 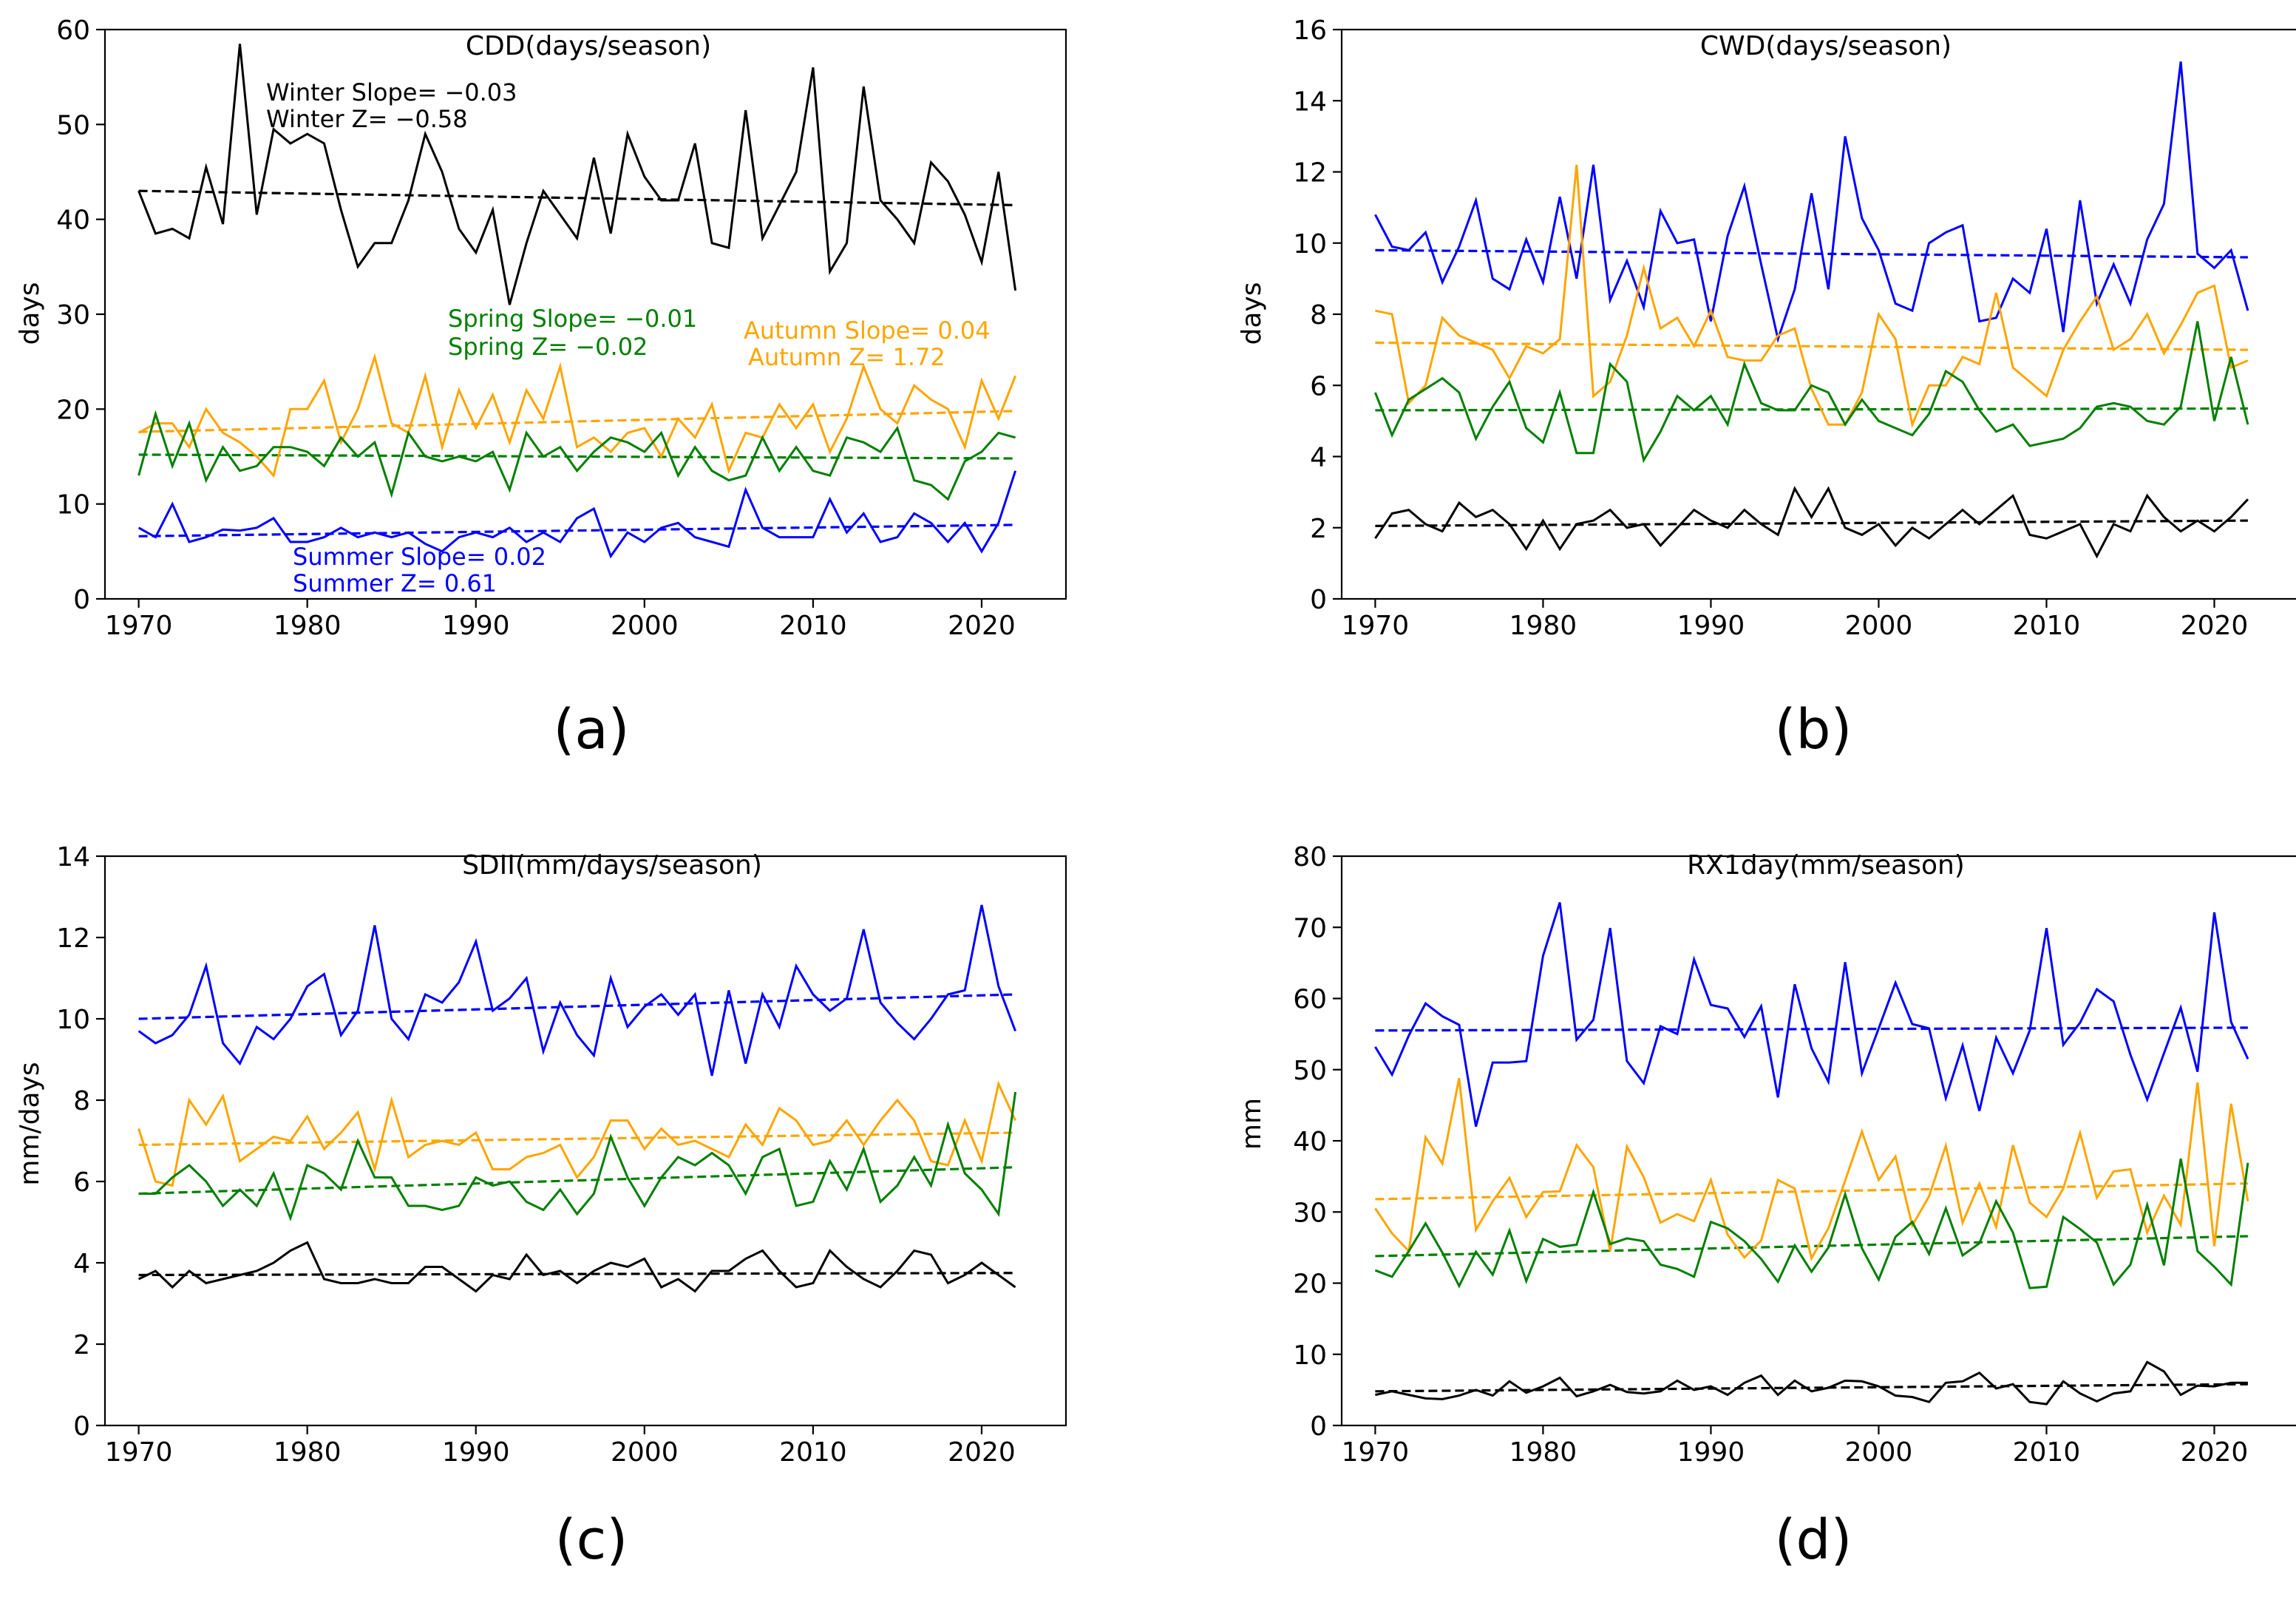 I want to click on y-axis-label: days, so click(x=30, y=313).